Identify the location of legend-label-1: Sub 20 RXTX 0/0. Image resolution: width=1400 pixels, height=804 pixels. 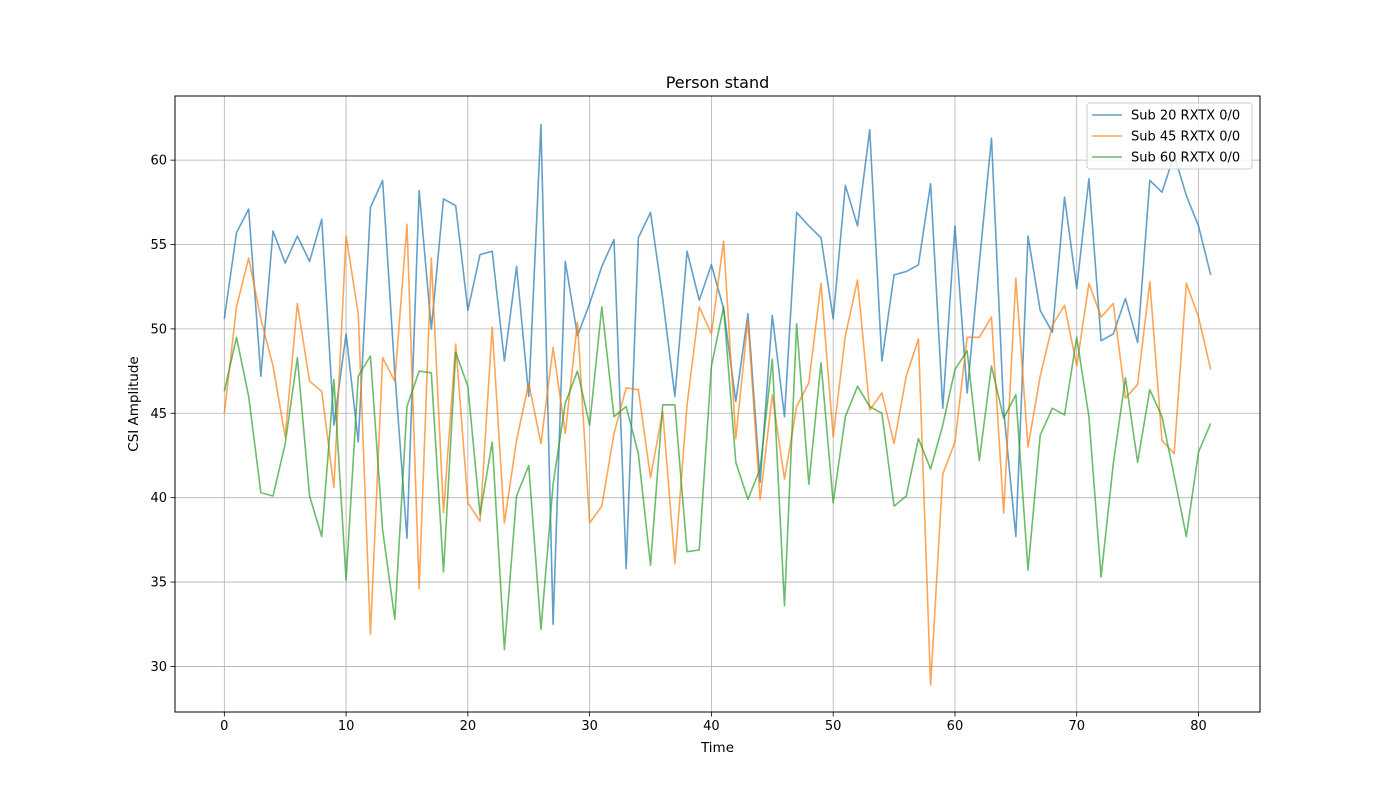
(1185, 116).